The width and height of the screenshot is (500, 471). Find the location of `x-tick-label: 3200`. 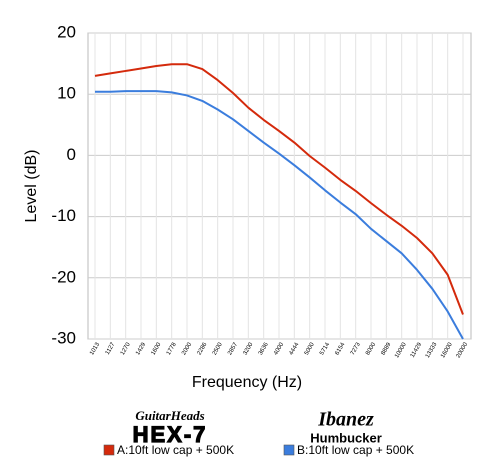

x-tick-label: 3200 is located at coordinates (249, 348).